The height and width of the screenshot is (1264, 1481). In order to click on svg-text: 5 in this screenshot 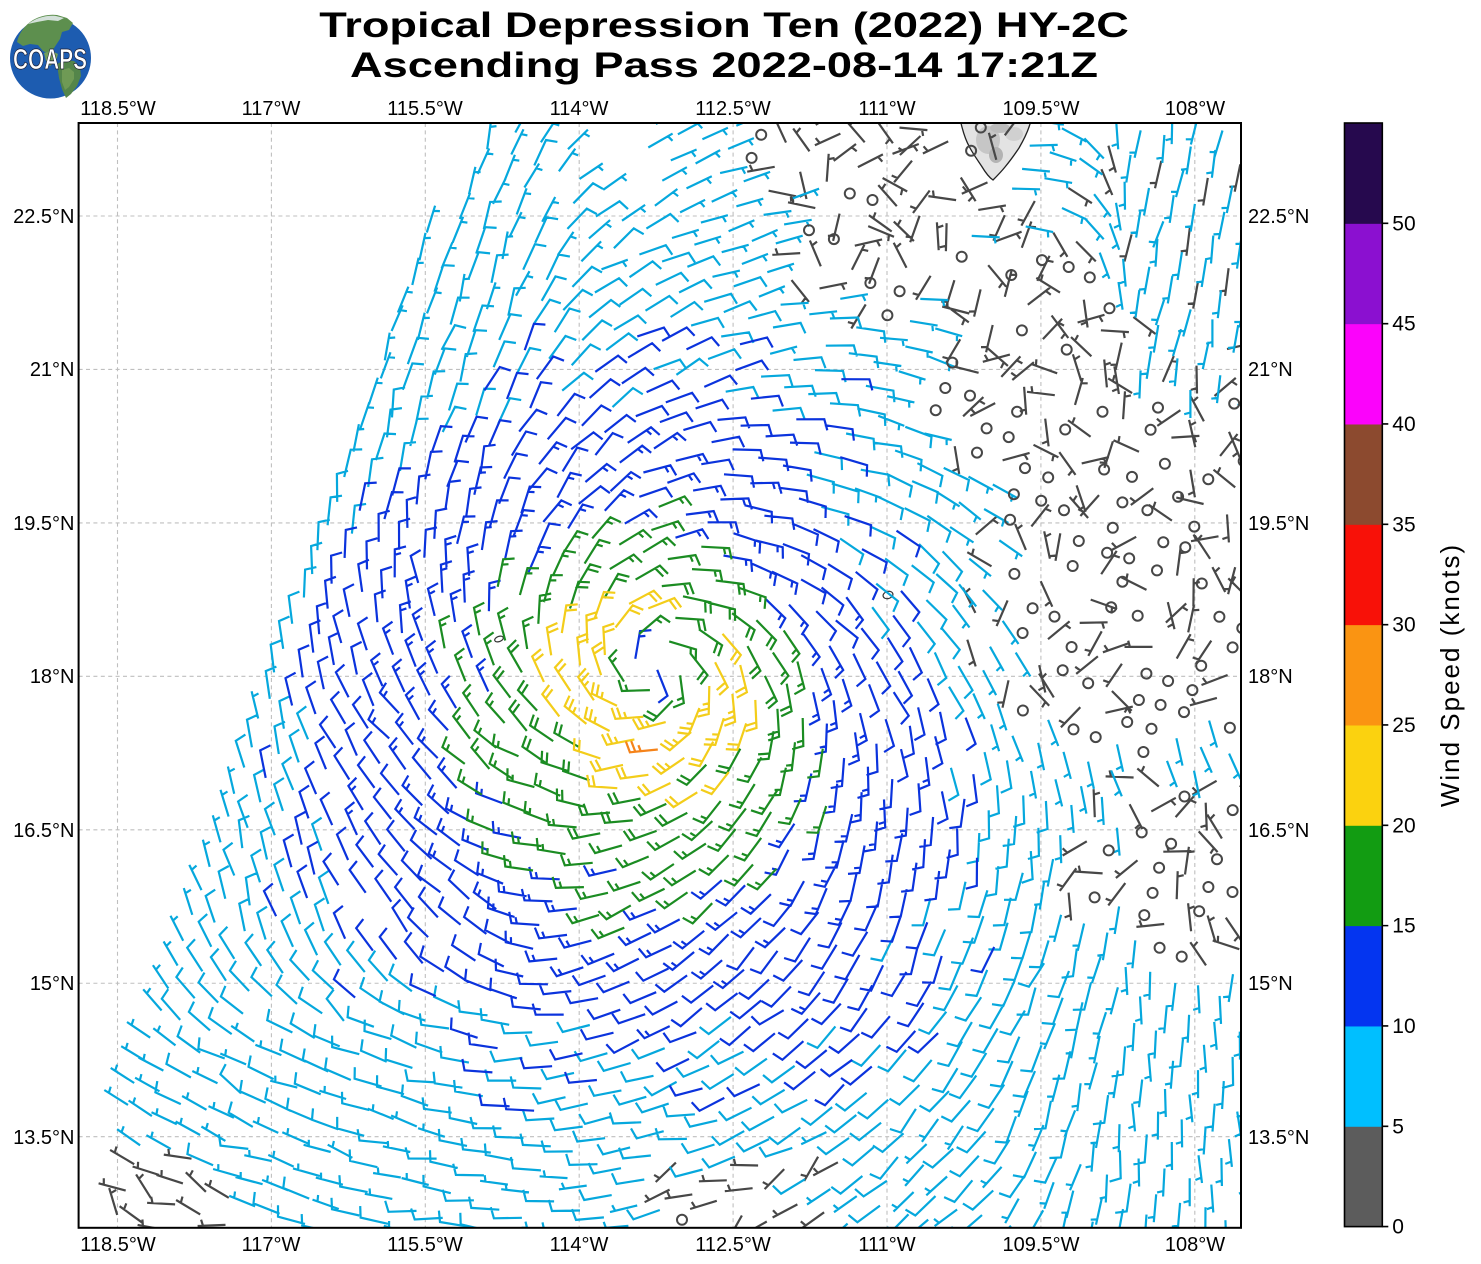, I will do `click(1398, 1126)`.